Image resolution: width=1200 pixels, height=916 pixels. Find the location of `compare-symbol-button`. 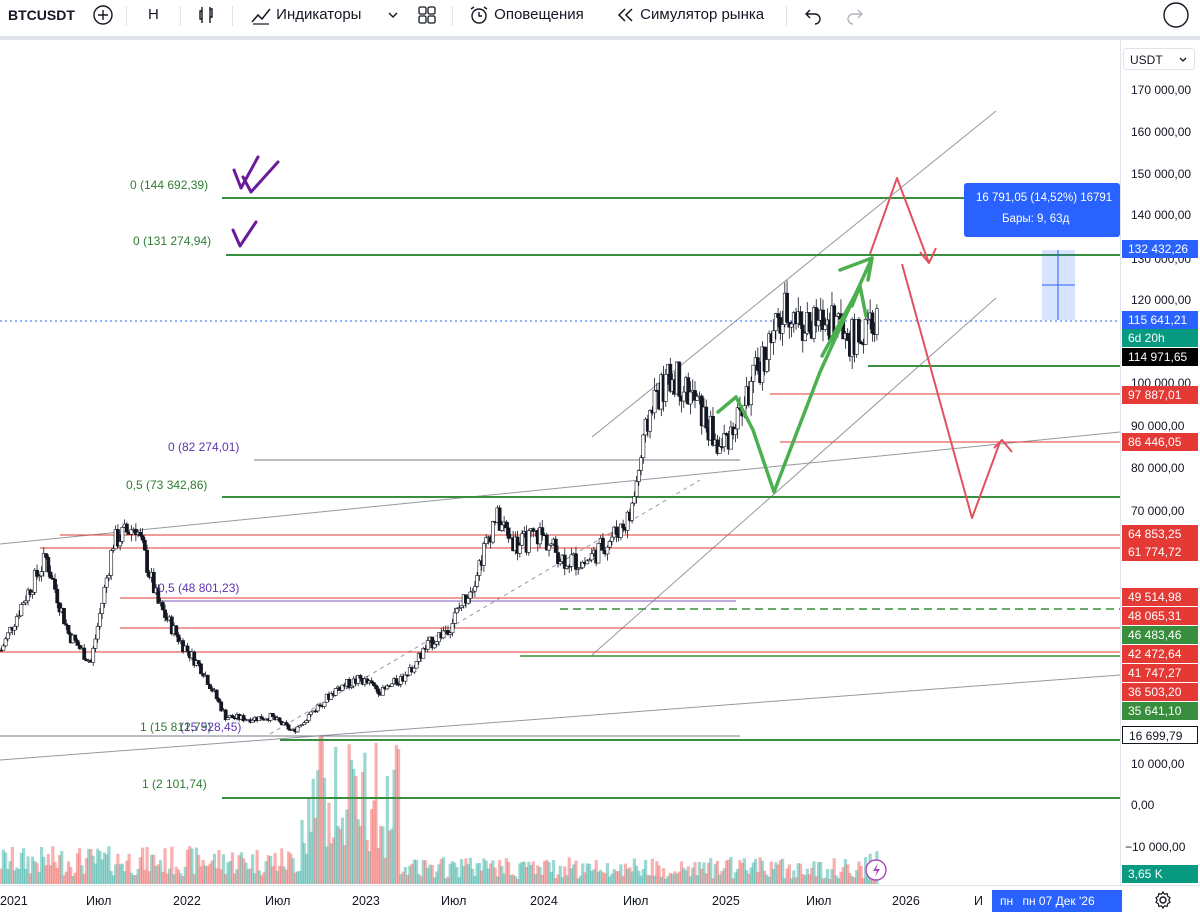

compare-symbol-button is located at coordinates (103, 15).